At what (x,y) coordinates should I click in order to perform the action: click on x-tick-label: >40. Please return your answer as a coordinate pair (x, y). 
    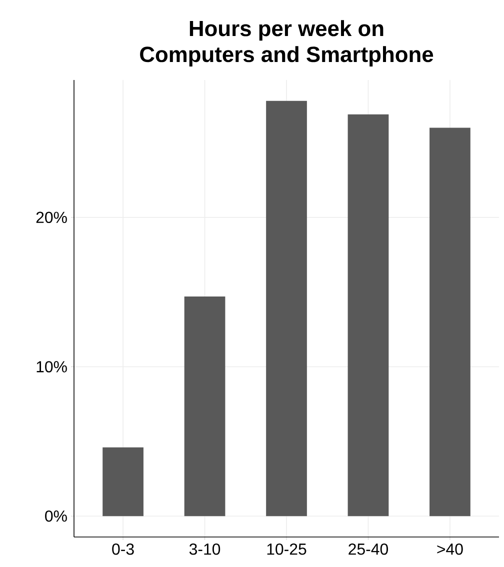
    Looking at the image, I should click on (450, 549).